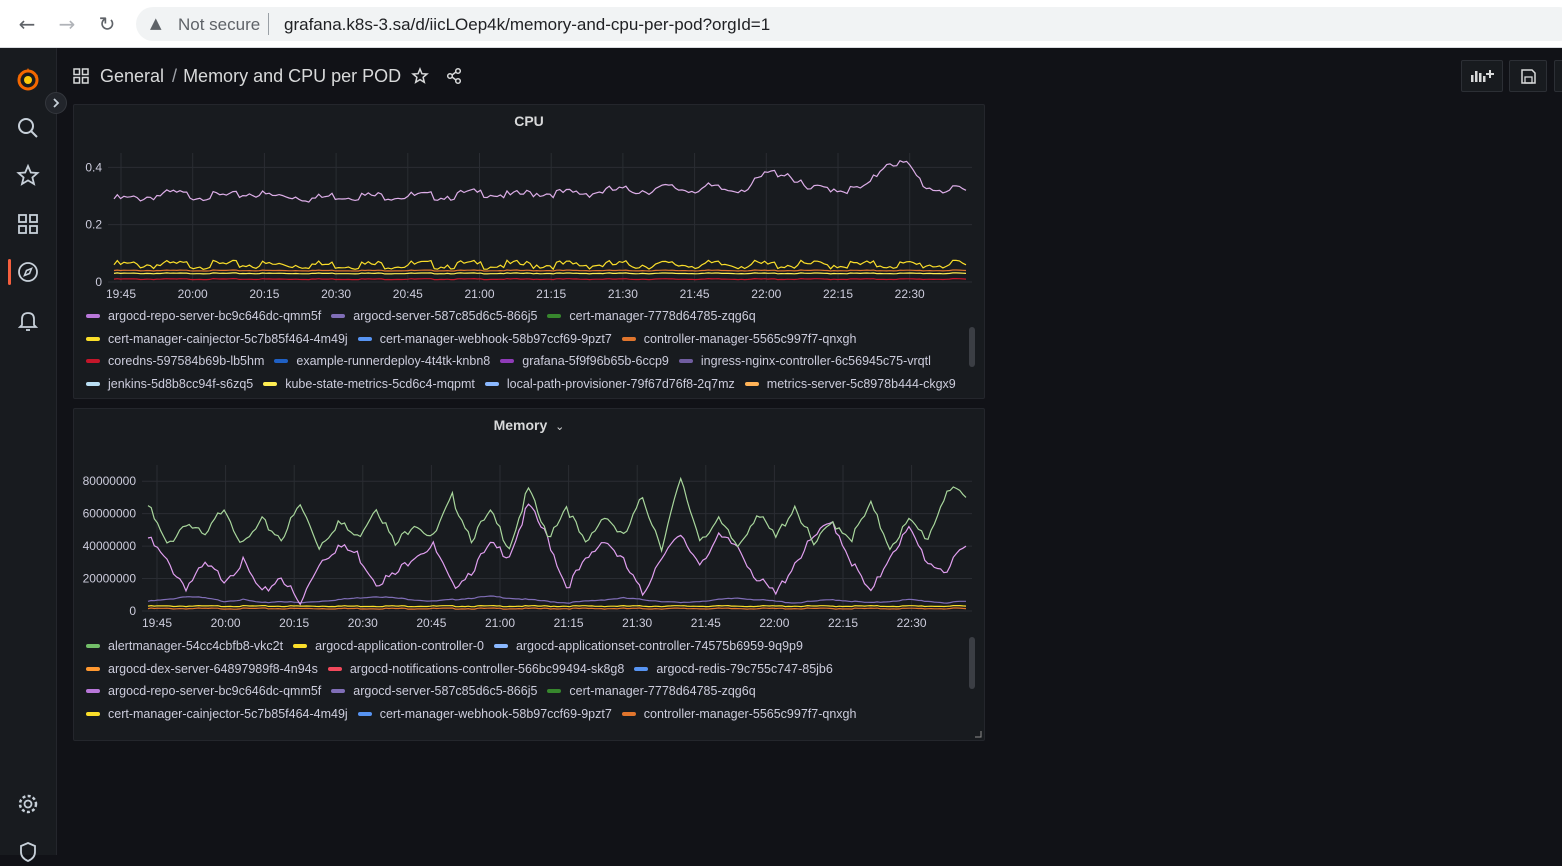  What do you see at coordinates (28, 80) in the screenshot?
I see `grafana-logo-icon` at bounding box center [28, 80].